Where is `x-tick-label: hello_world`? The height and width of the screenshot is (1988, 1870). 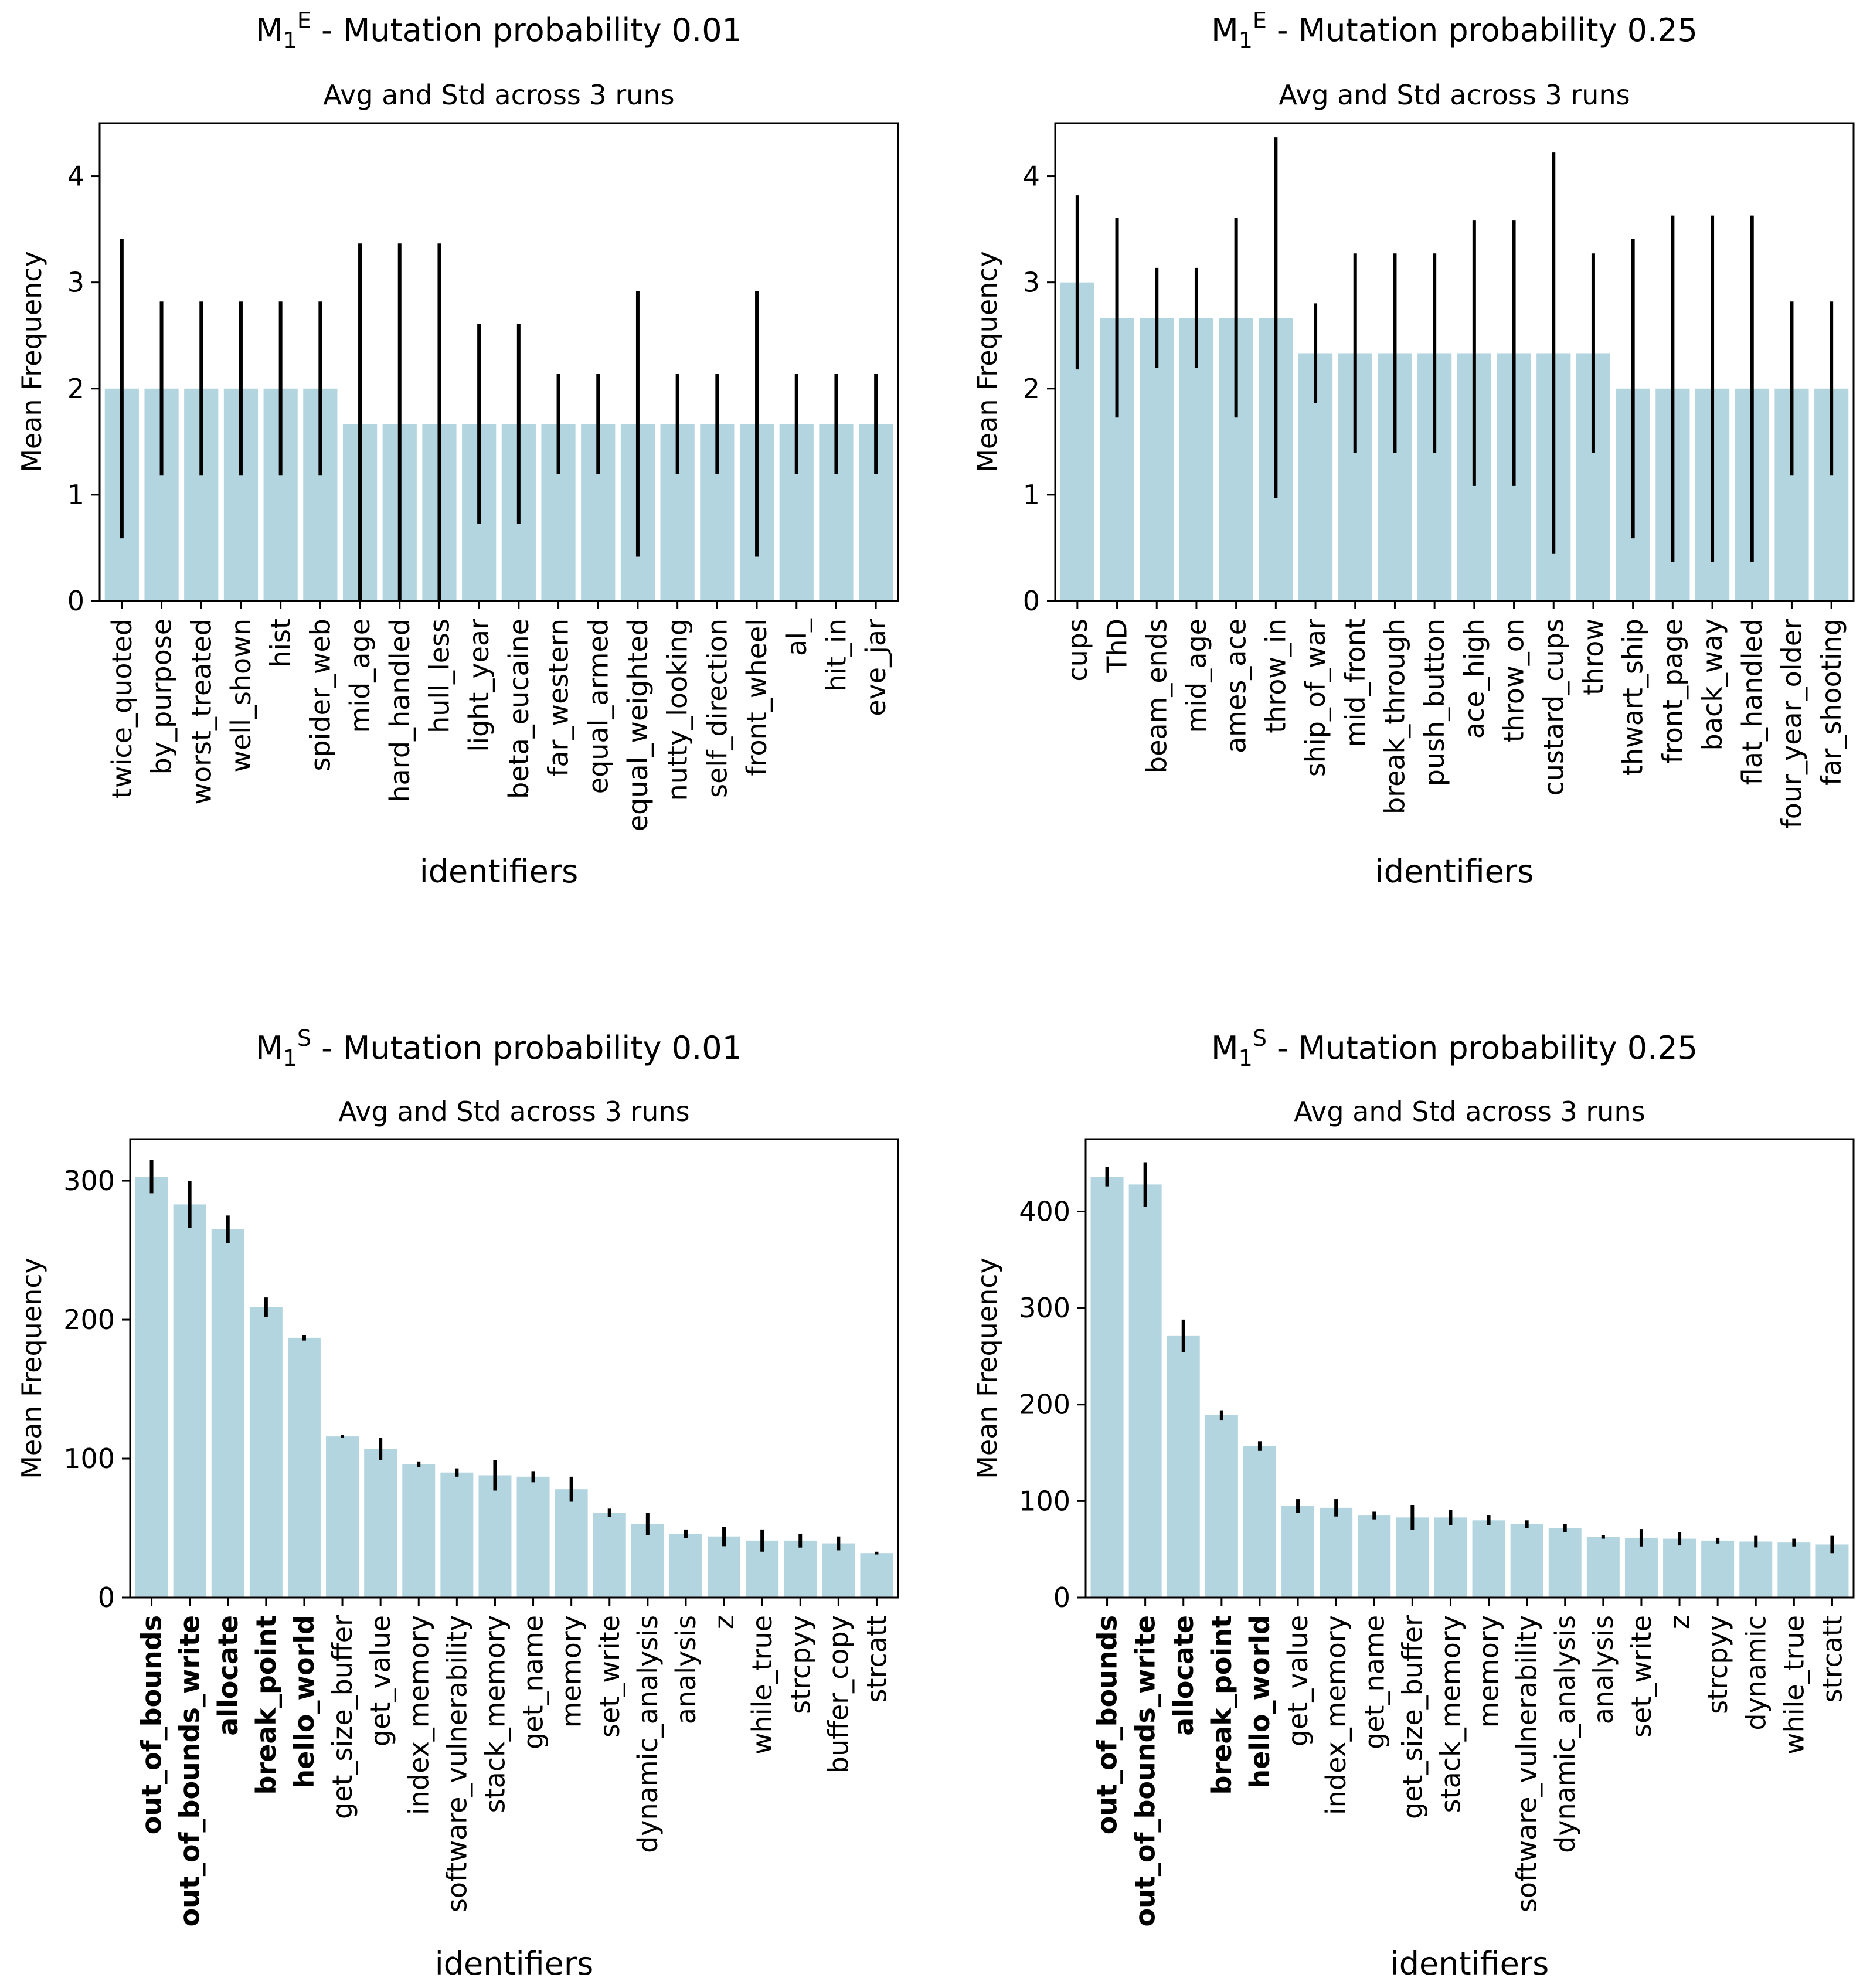
x-tick-label: hello_world is located at coordinates (304, 1702).